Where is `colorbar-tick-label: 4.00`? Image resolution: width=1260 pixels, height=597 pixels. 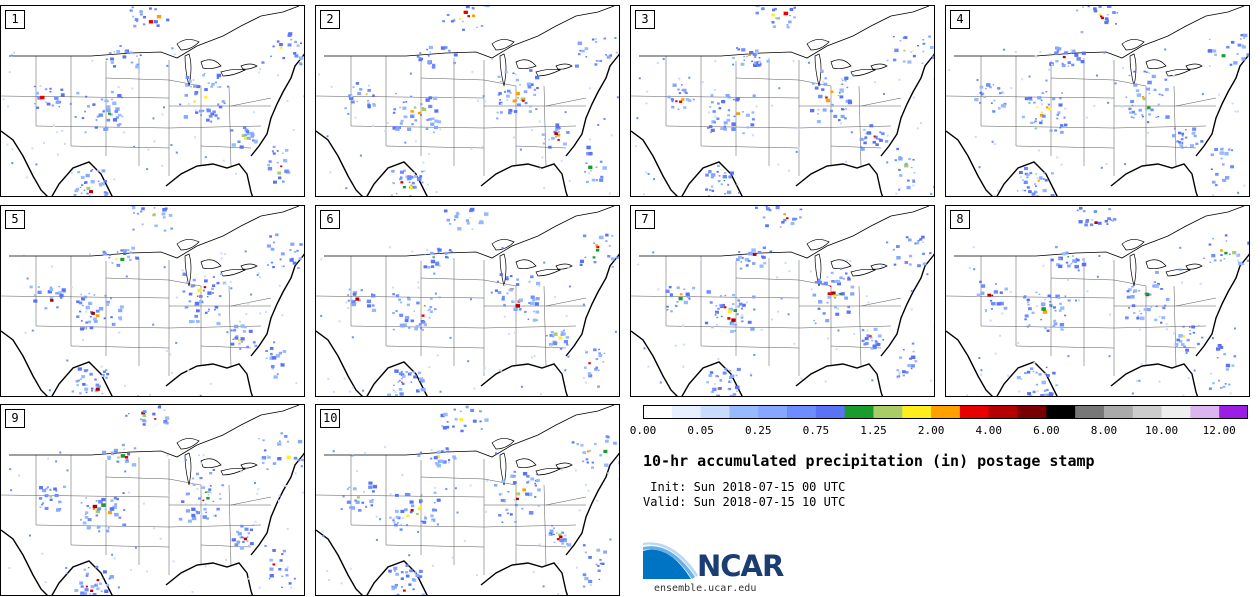
colorbar-tick-label: 4.00 is located at coordinates (988, 430).